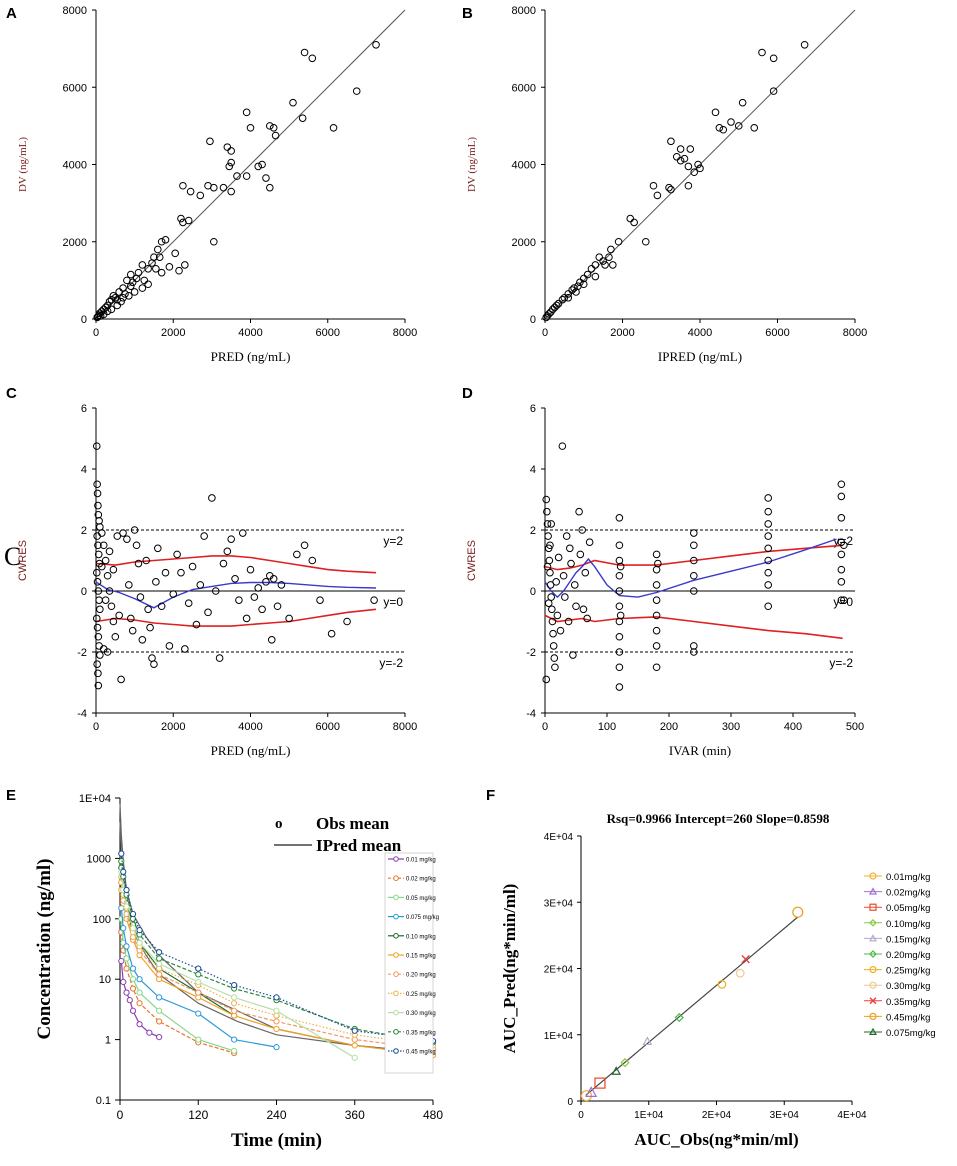  What do you see at coordinates (421, 937) in the screenshot?
I see `legend-label: 0.10 mg/kg` at bounding box center [421, 937].